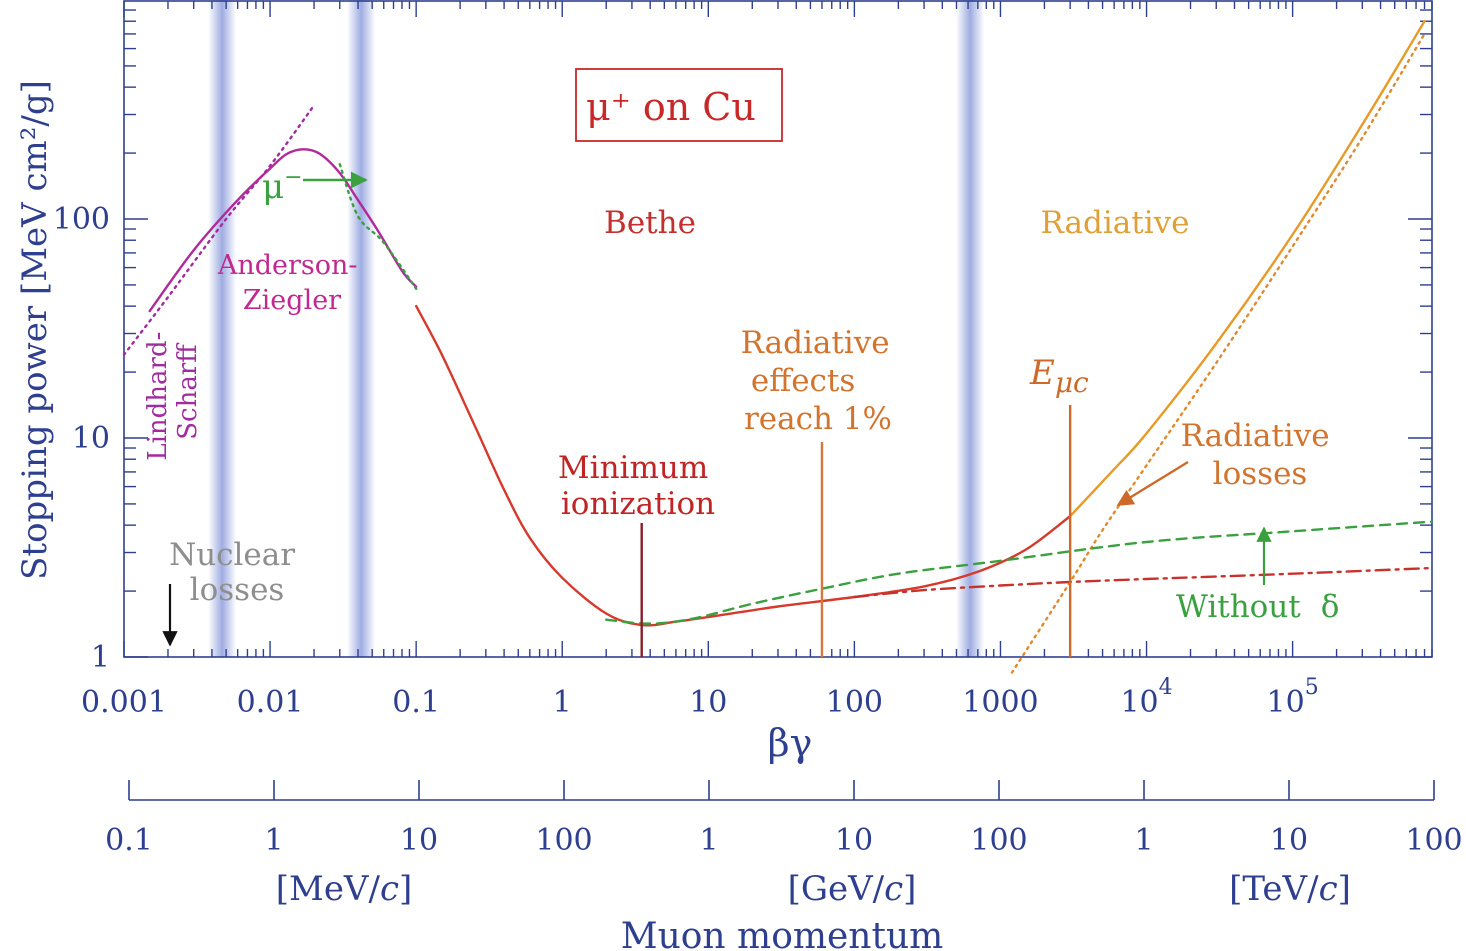 The height and width of the screenshot is (951, 1466). What do you see at coordinates (129, 840) in the screenshot?
I see `momentum-tick-label: 0.1` at bounding box center [129, 840].